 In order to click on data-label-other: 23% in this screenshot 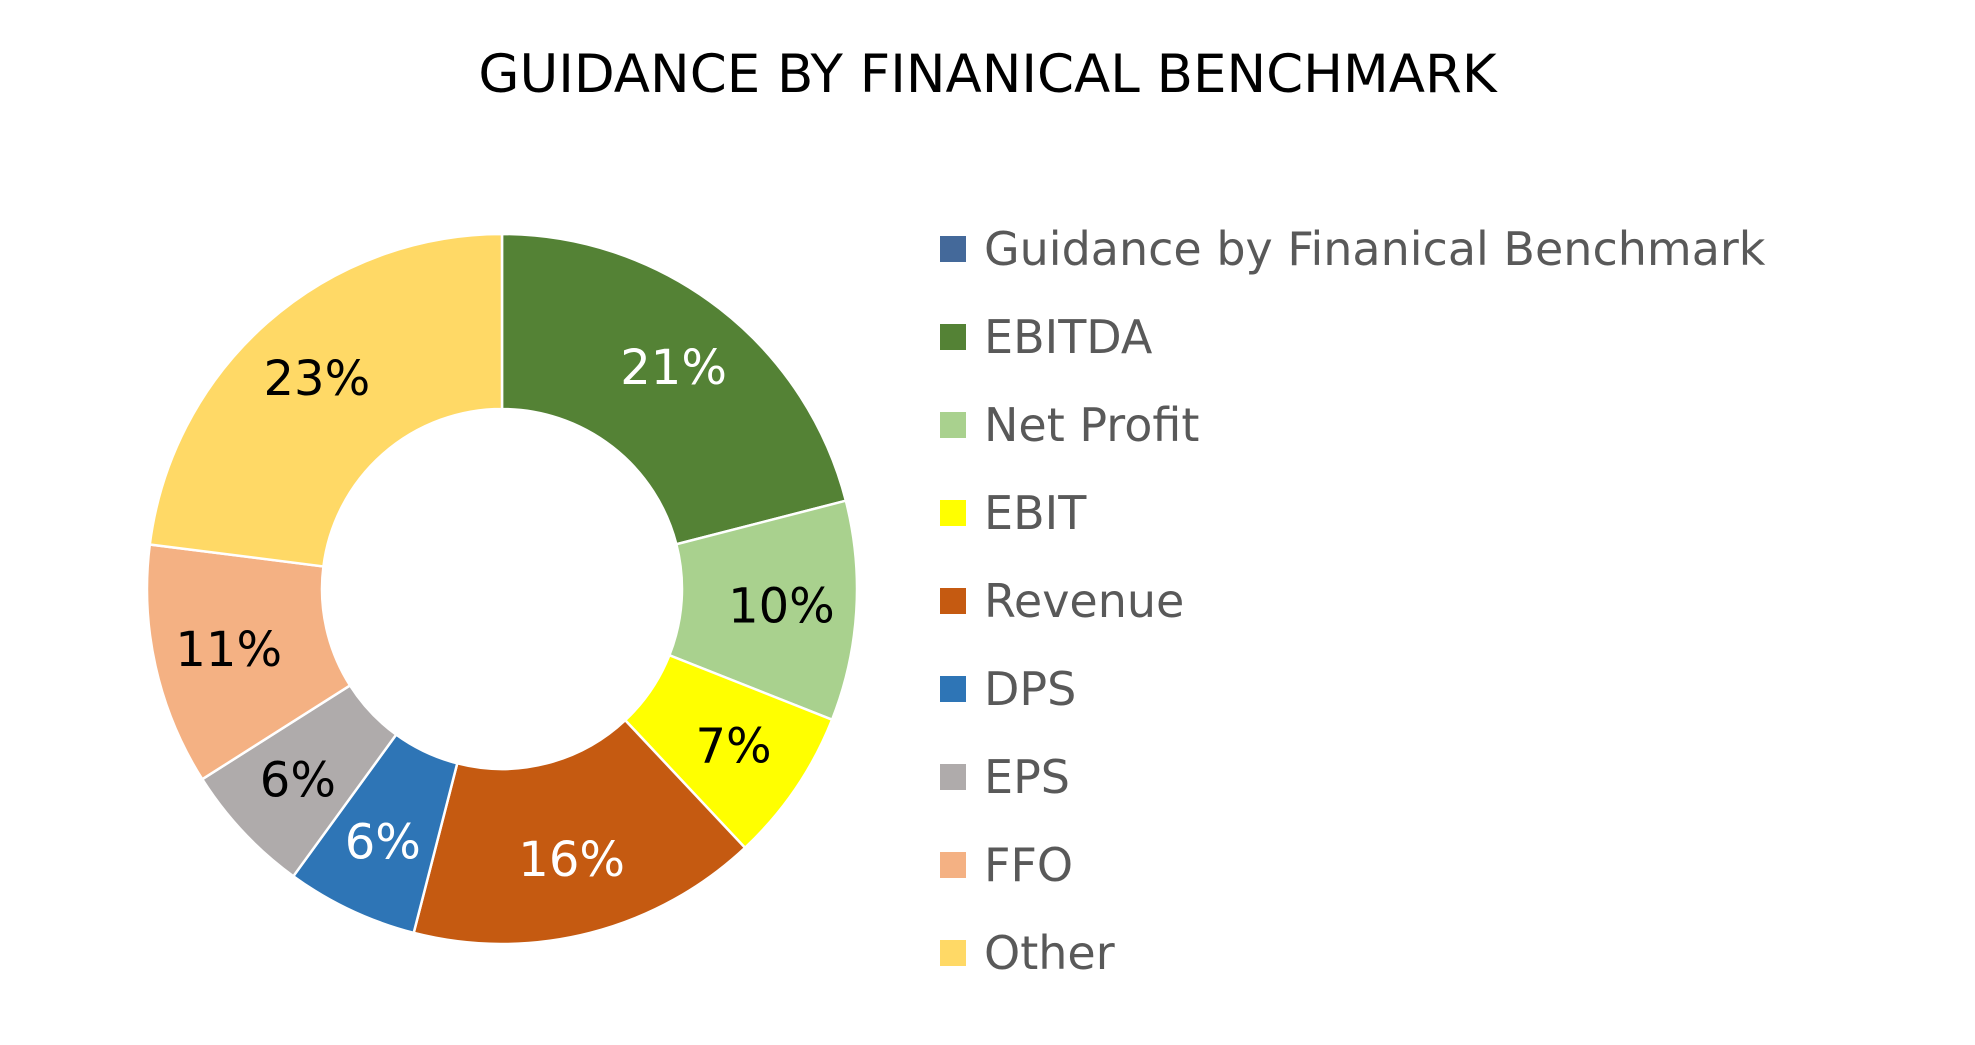, I will do `click(316, 379)`.